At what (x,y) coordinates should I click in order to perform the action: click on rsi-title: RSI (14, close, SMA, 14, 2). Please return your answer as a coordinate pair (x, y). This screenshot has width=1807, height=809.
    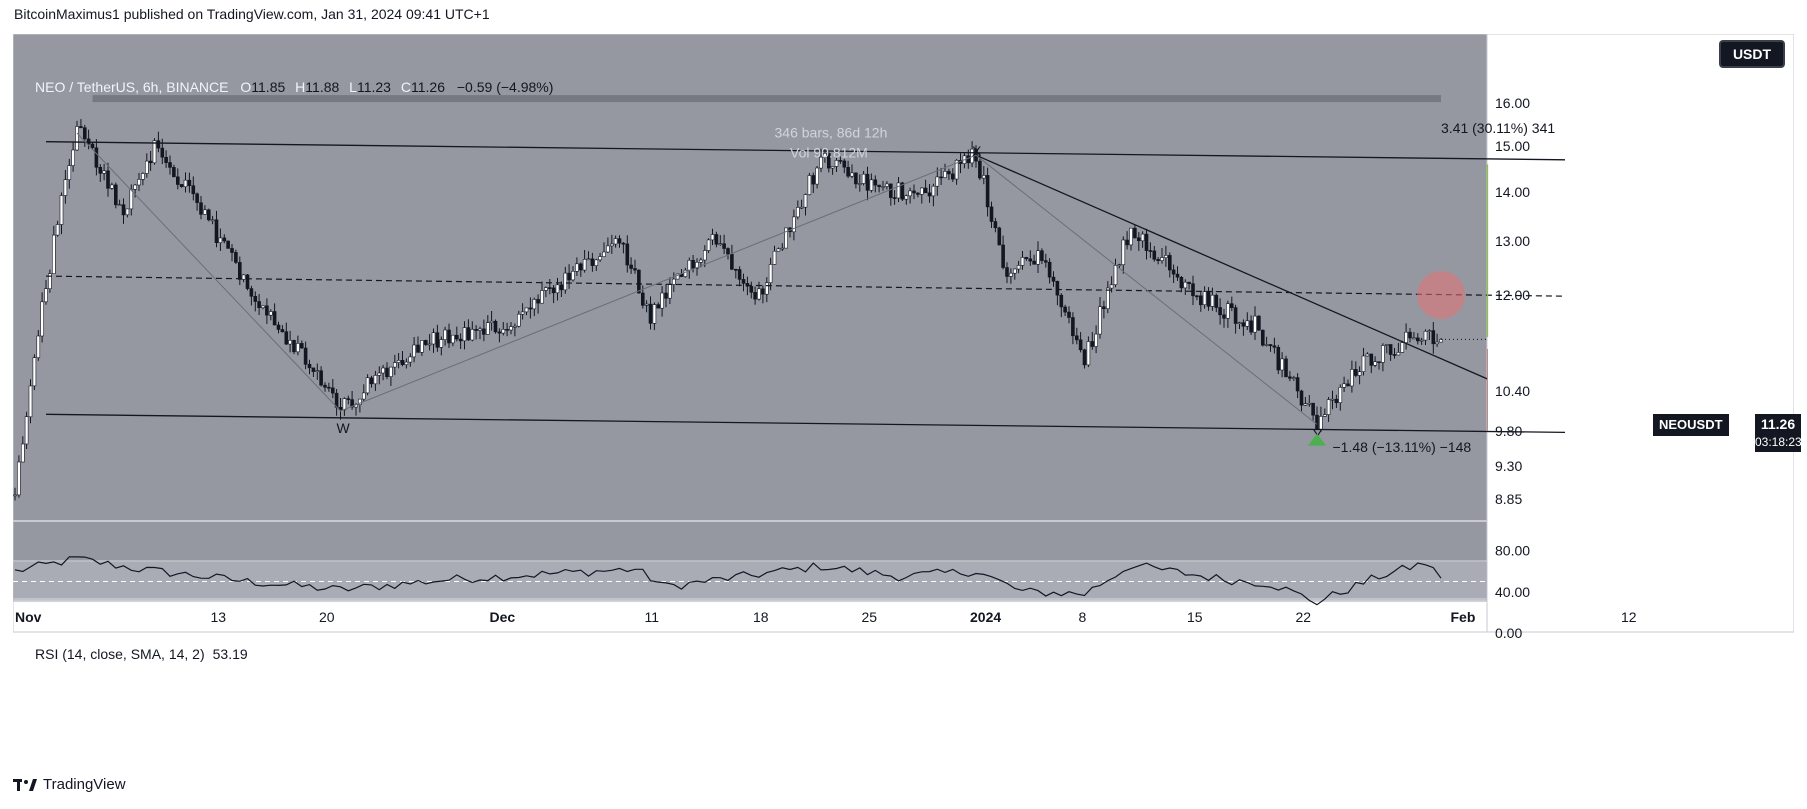
    Looking at the image, I should click on (120, 654).